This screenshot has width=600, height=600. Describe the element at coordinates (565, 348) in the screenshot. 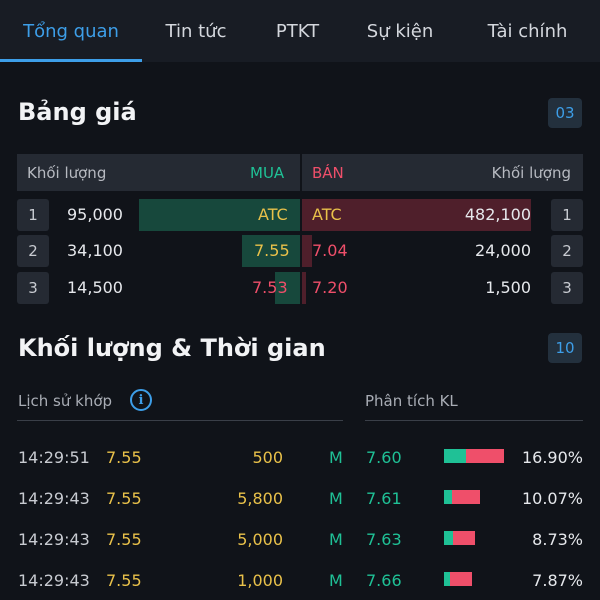

I see `trades-count-button: 10` at that location.